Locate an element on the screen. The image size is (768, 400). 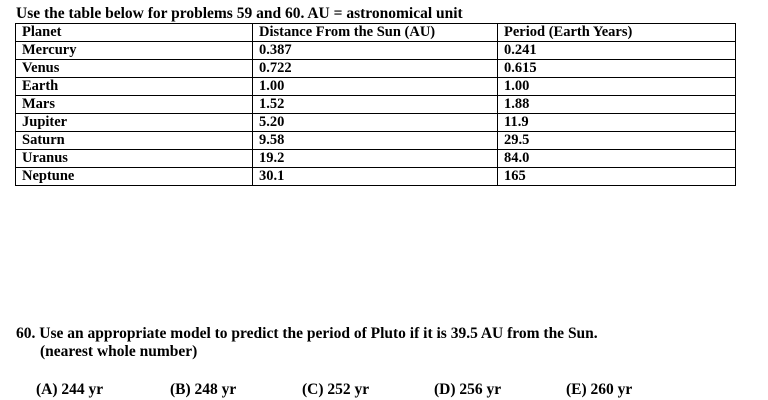
choice-c: (C) 252 yr is located at coordinates (336, 389).